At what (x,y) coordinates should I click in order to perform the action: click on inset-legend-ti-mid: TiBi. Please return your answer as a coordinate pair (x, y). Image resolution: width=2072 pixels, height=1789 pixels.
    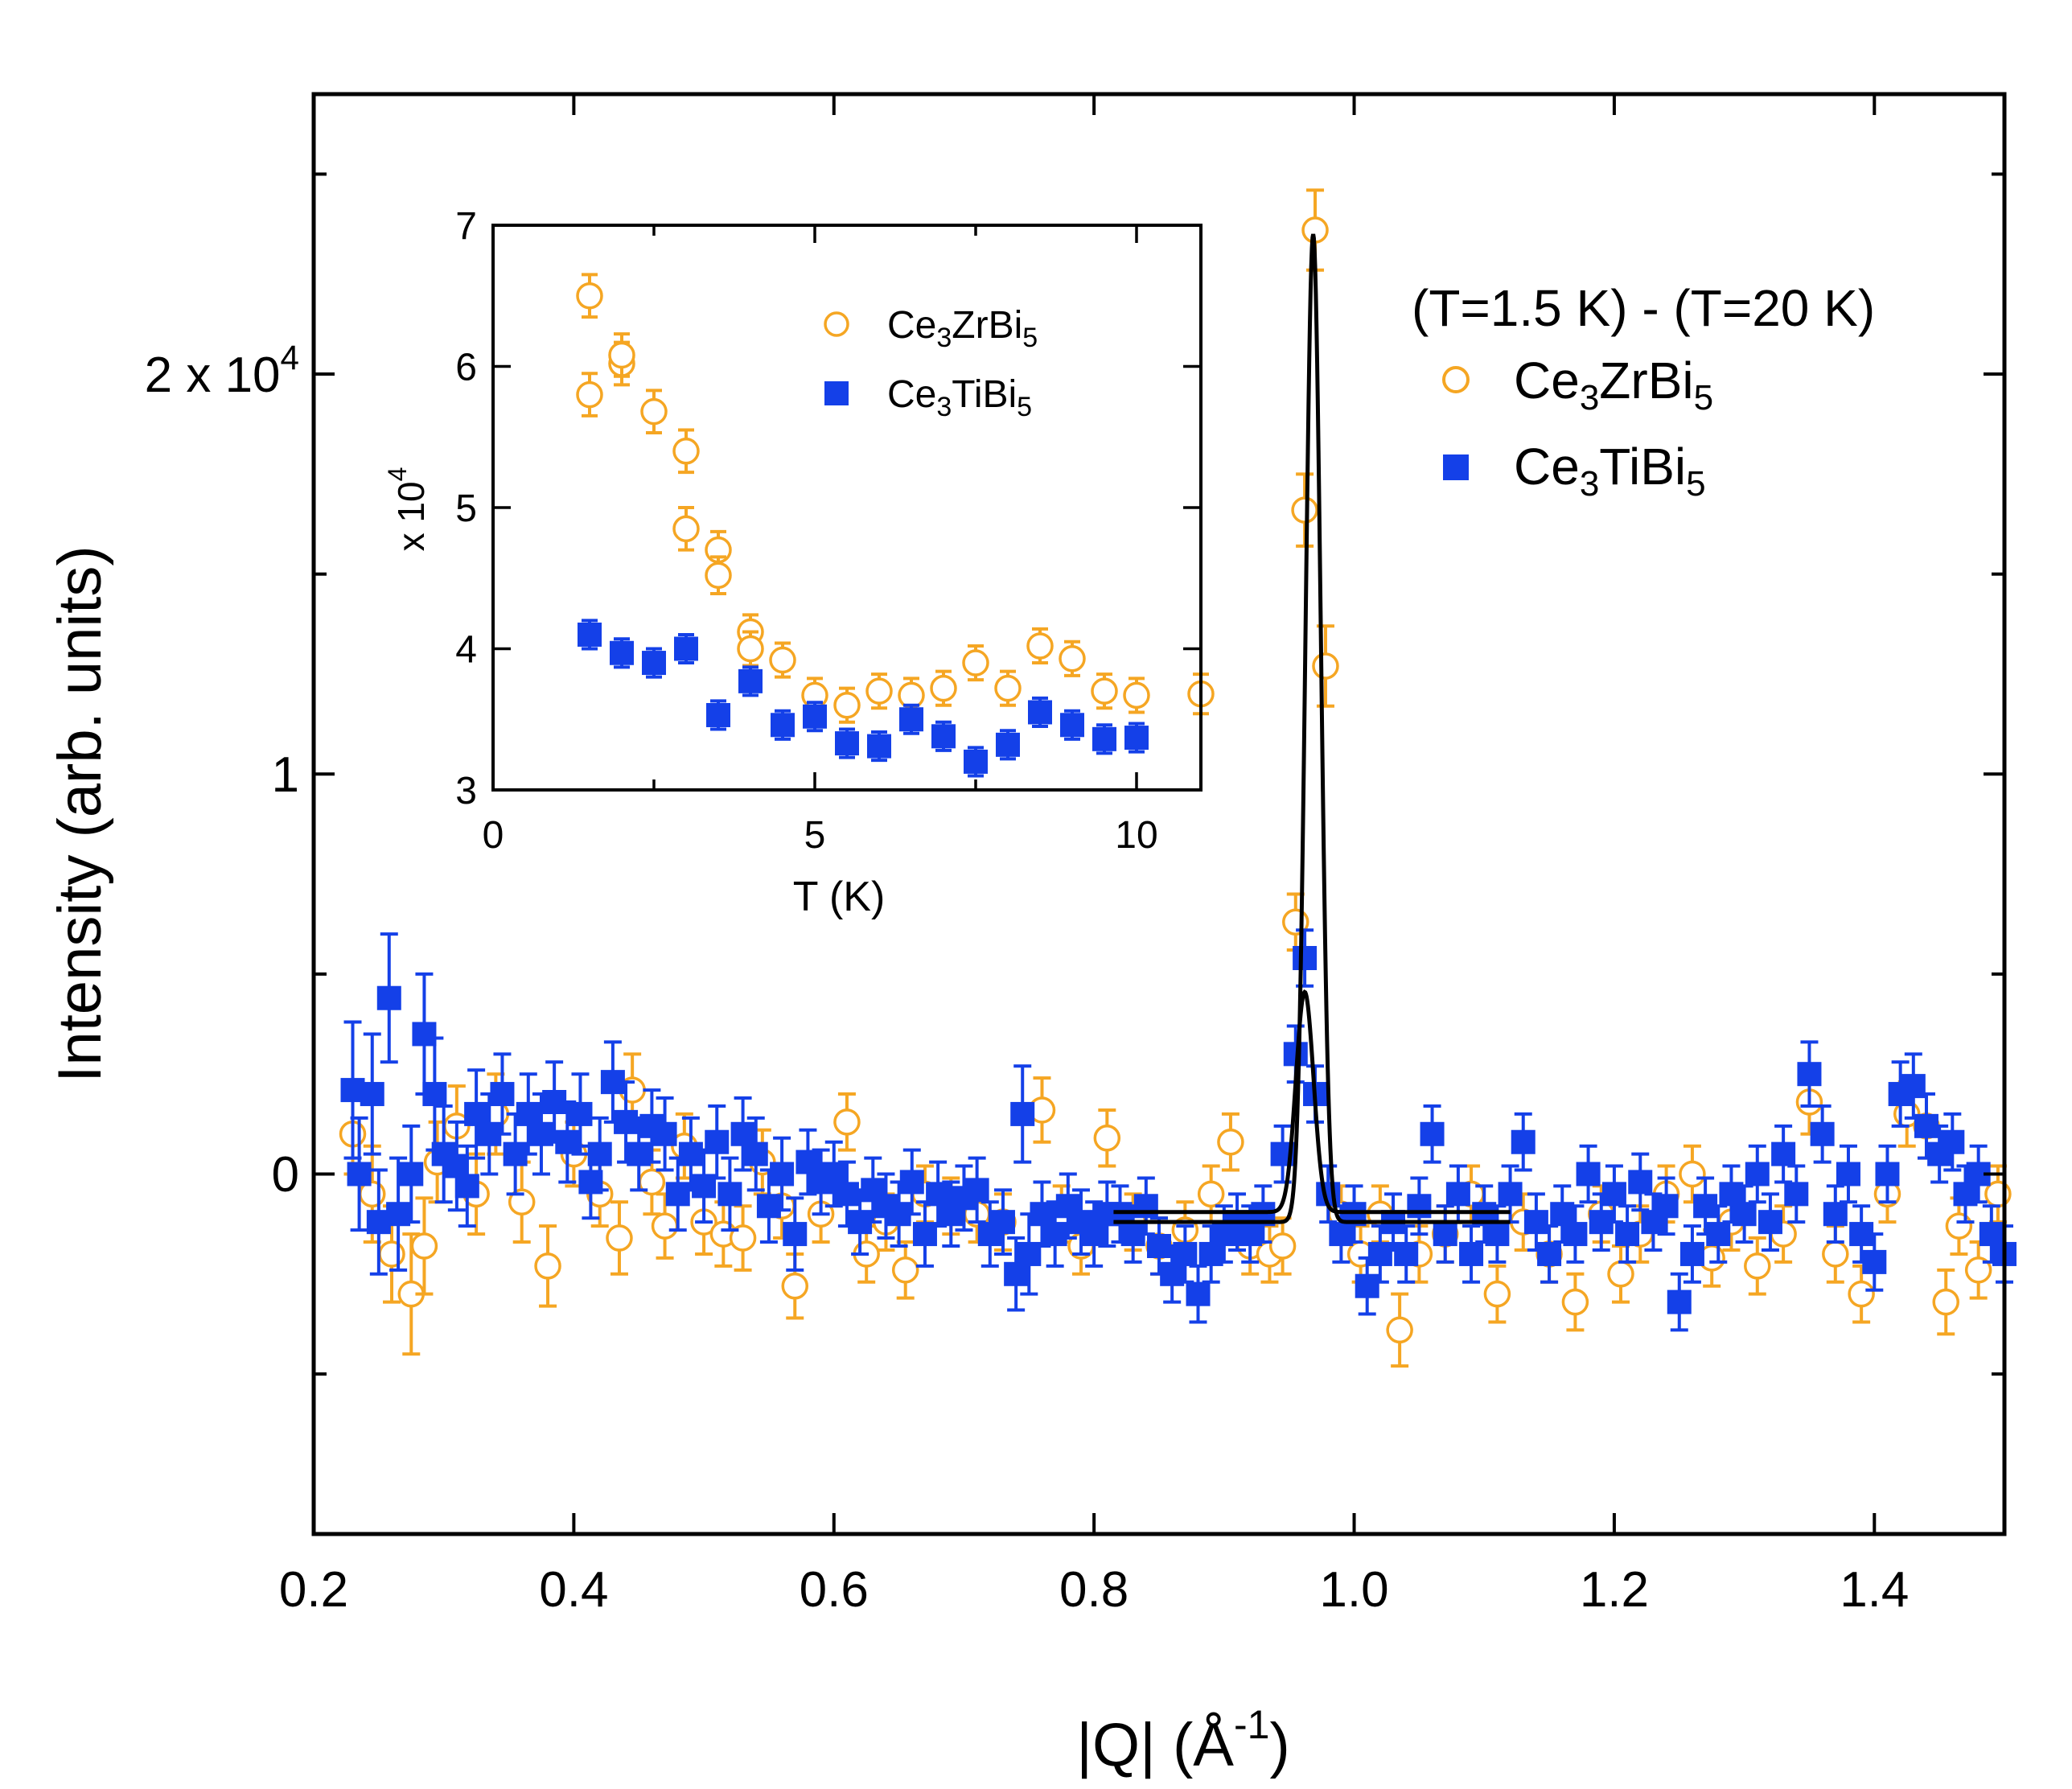
    Looking at the image, I should click on (984, 394).